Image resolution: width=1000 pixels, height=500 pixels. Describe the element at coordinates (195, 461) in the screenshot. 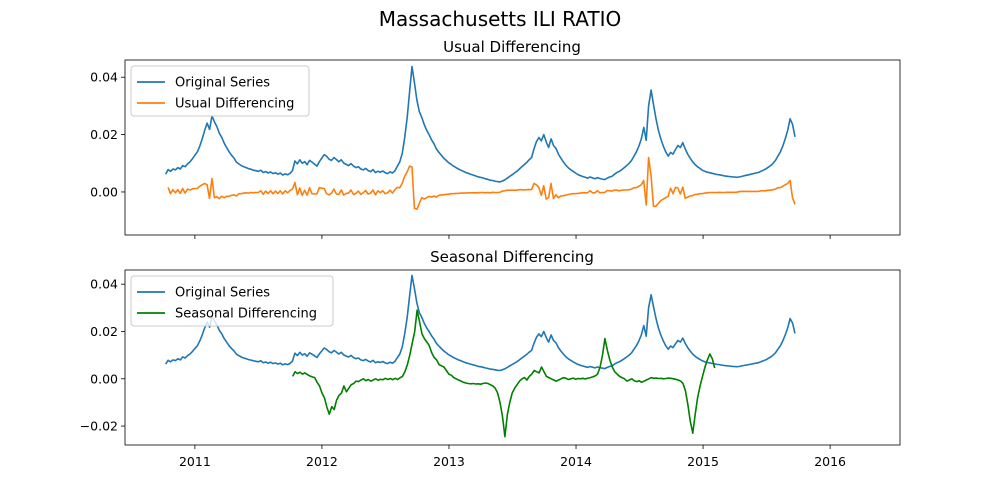

I see `x-tick-label: 2011` at that location.